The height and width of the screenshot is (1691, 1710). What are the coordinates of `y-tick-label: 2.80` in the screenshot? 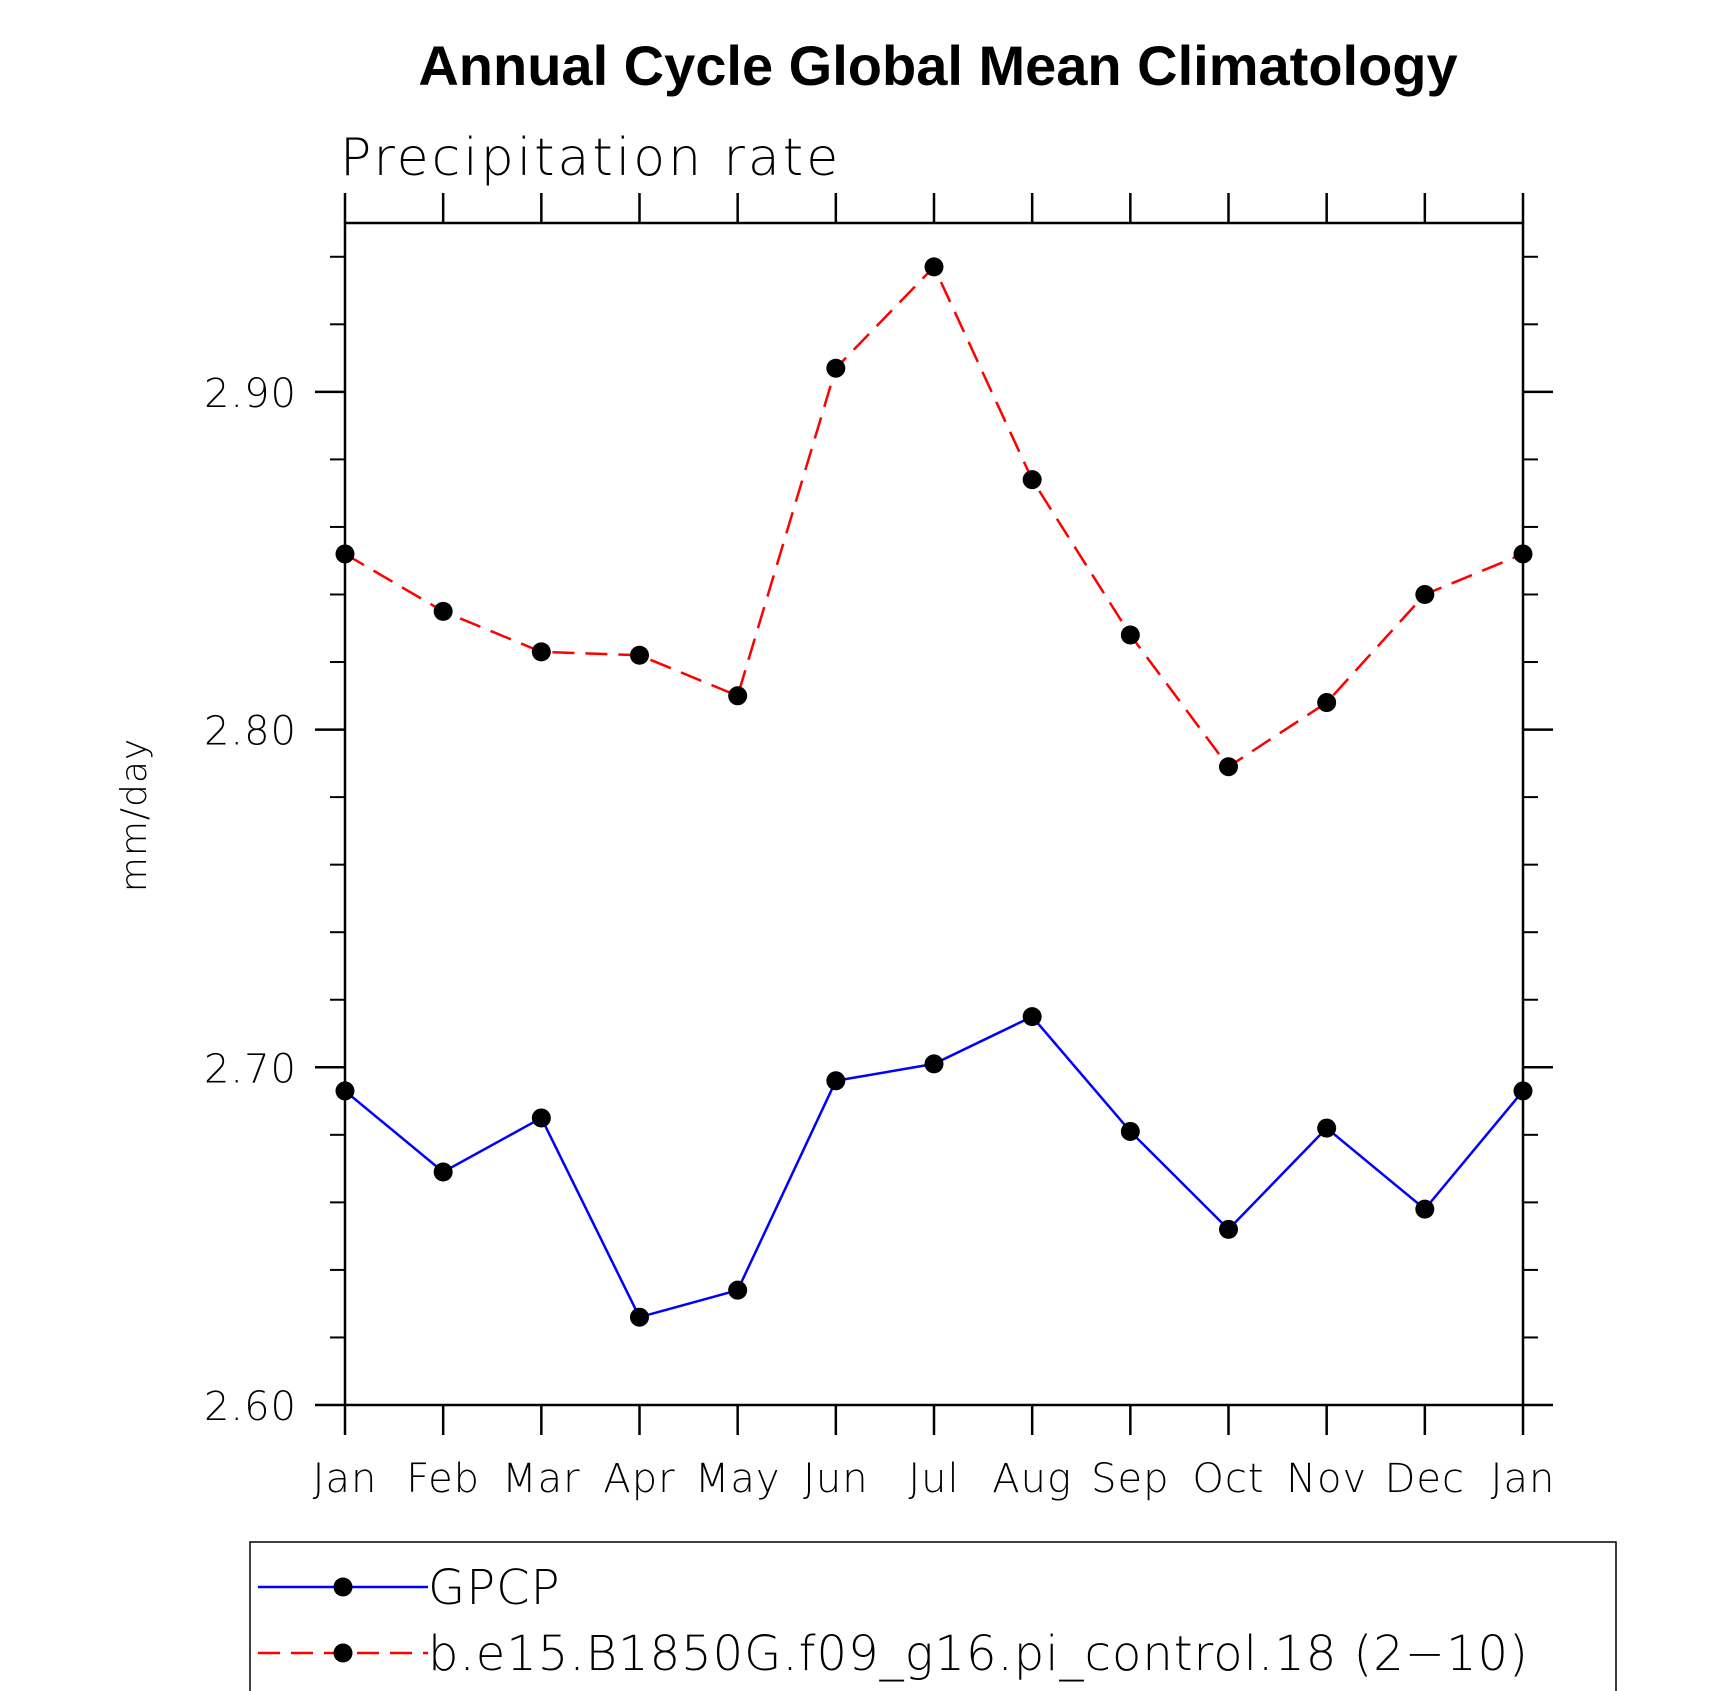 It's located at (250, 732).